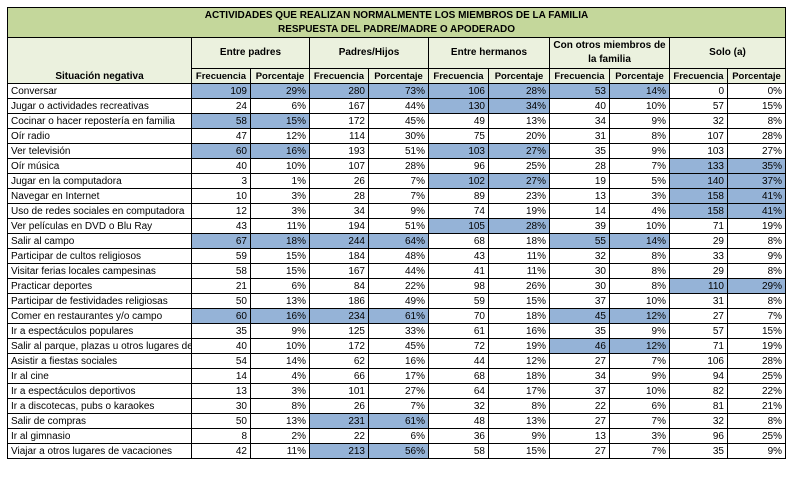  Describe the element at coordinates (639, 181) in the screenshot. I see `percentage-cell: 5%` at that location.